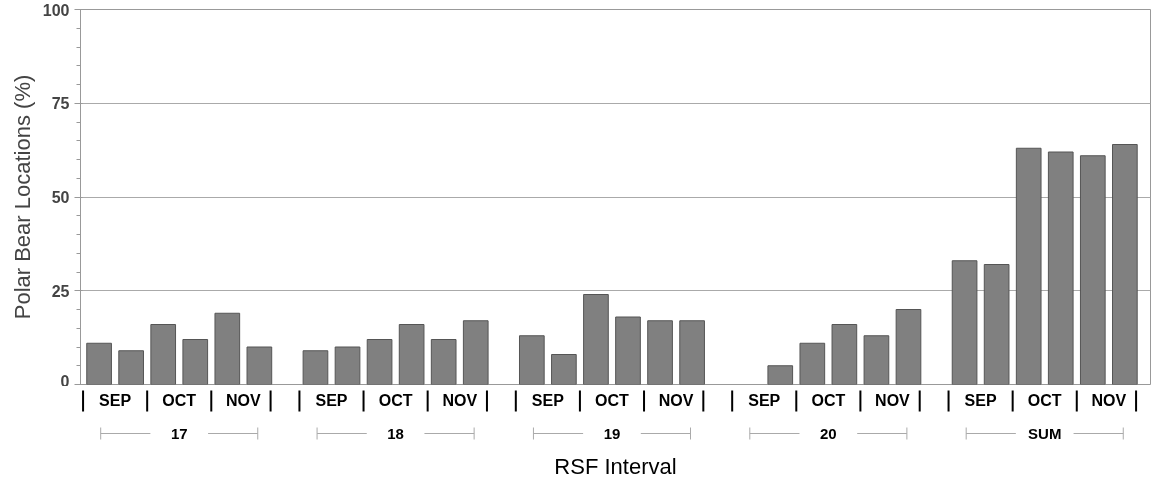 Image resolution: width=1167 pixels, height=485 pixels. Describe the element at coordinates (60, 104) in the screenshot. I see `y-tick-label: 75` at that location.